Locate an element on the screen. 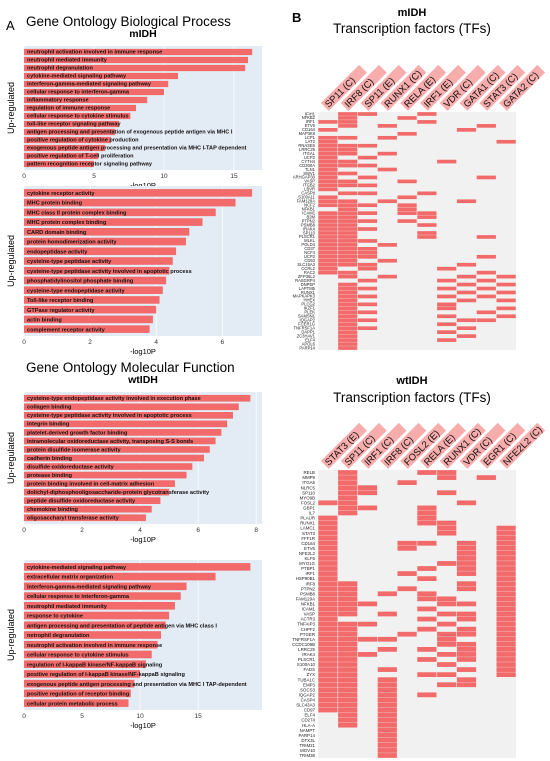  row-label: DNPEP is located at coordinates (308, 284).